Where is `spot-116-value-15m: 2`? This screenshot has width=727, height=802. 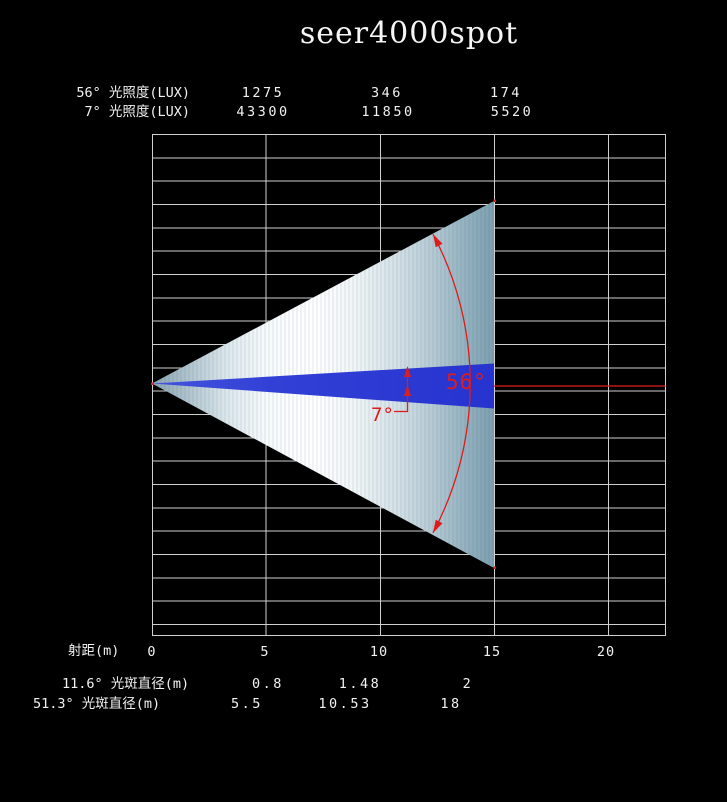
spot-116-value-15m: 2 is located at coordinates (468, 684).